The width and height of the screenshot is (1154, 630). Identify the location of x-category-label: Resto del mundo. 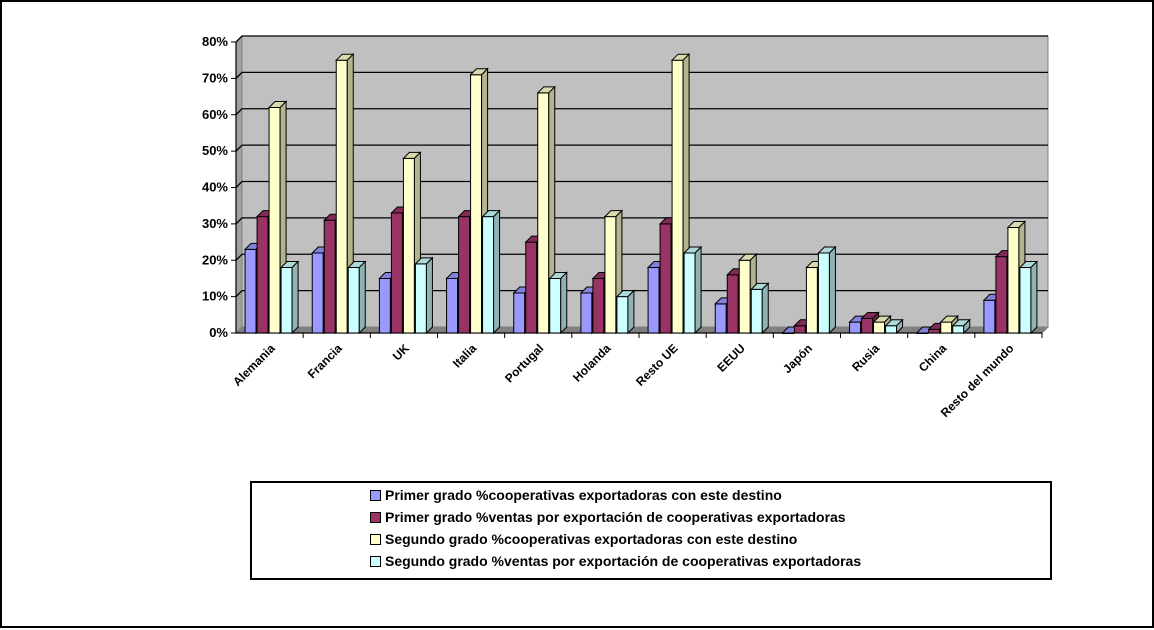
(977, 380).